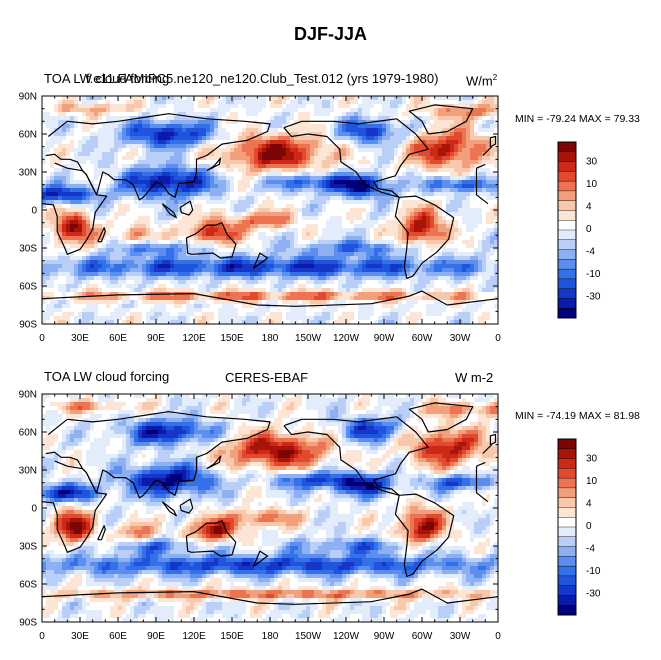 This screenshot has height=660, width=661. What do you see at coordinates (107, 376) in the screenshot?
I see `panel2-left-title: TOA LW cloud forcing` at bounding box center [107, 376].